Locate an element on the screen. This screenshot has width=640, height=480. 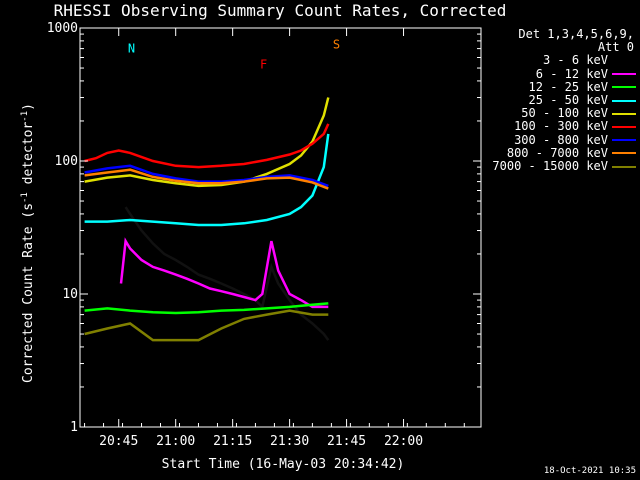
y-tick-label: 10 is located at coordinates (70, 294).